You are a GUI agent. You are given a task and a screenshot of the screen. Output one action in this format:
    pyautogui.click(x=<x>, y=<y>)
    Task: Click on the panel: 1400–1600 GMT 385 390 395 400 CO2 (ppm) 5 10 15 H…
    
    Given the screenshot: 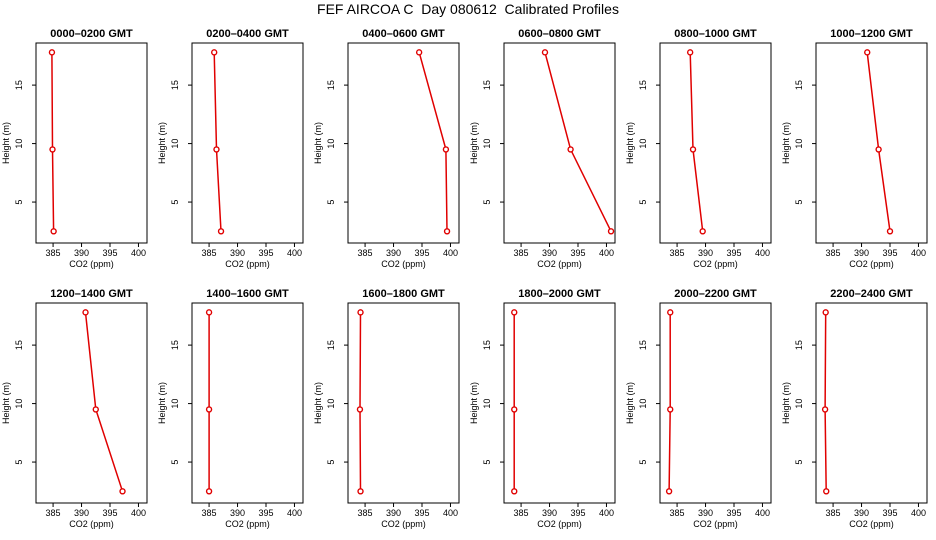 What is the action you would take?
    pyautogui.click(x=230, y=408)
    